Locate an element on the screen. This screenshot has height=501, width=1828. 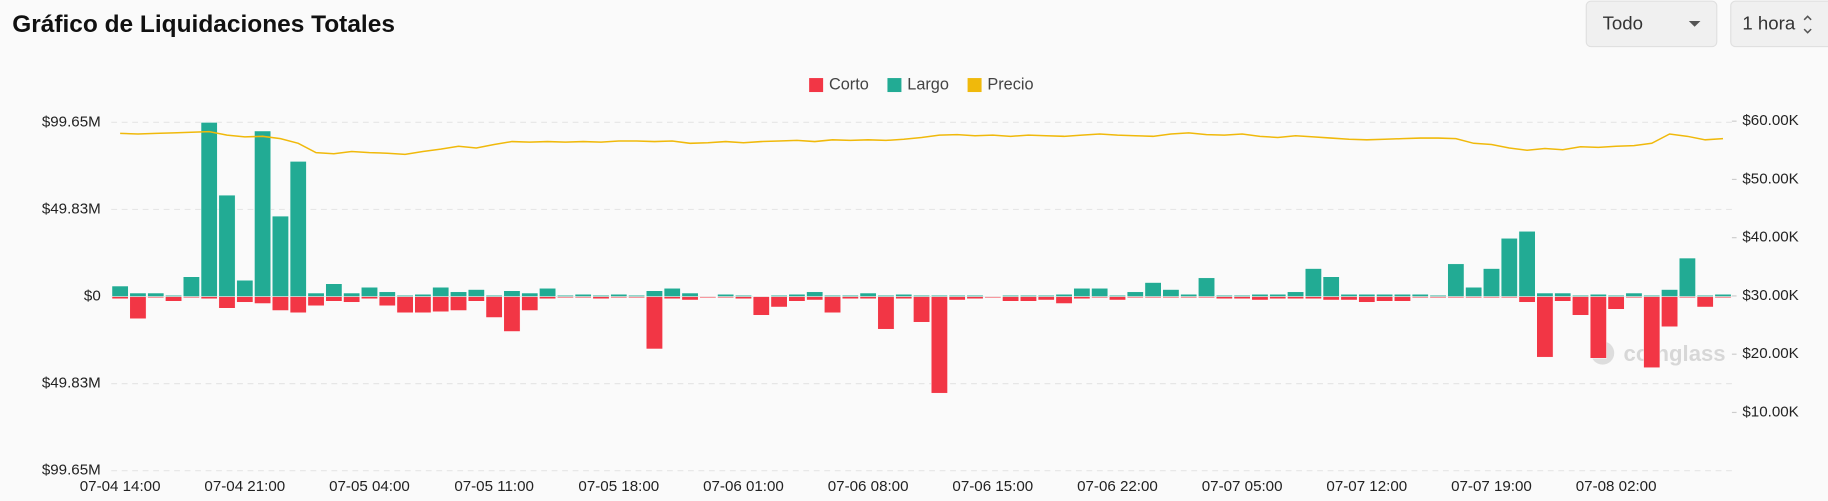
select-value: Todo is located at coordinates (1623, 22).